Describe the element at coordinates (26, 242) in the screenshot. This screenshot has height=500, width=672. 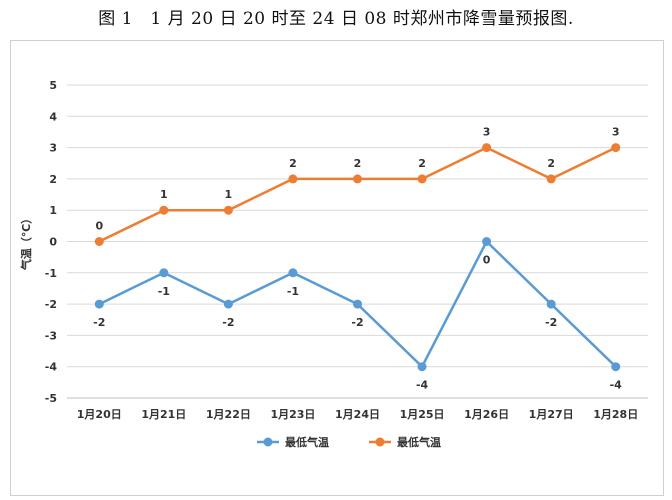
I see `y-axis-label: 气温（℃）` at that location.